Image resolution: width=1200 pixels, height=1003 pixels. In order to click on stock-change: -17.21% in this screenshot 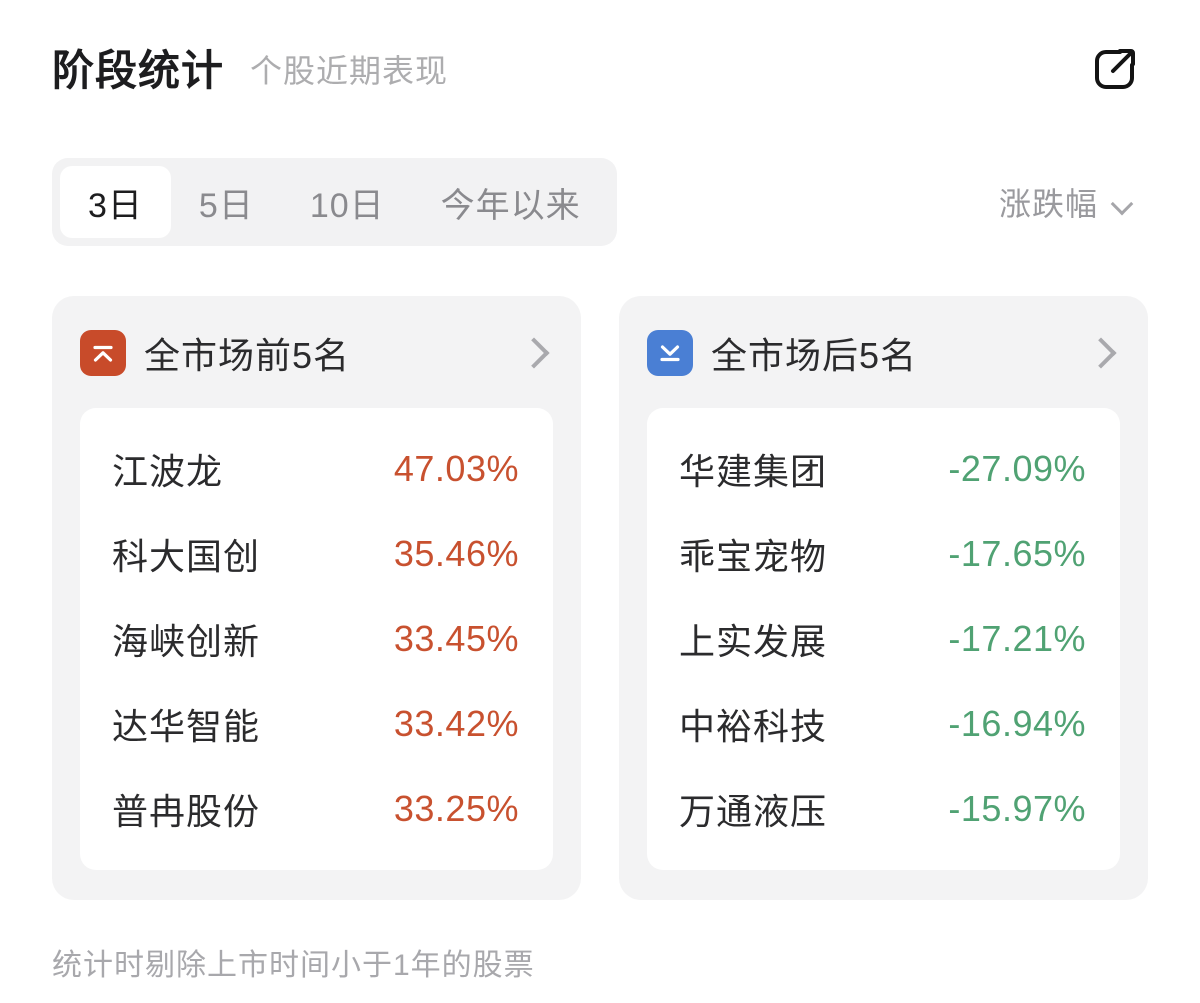, I will do `click(1017, 638)`.